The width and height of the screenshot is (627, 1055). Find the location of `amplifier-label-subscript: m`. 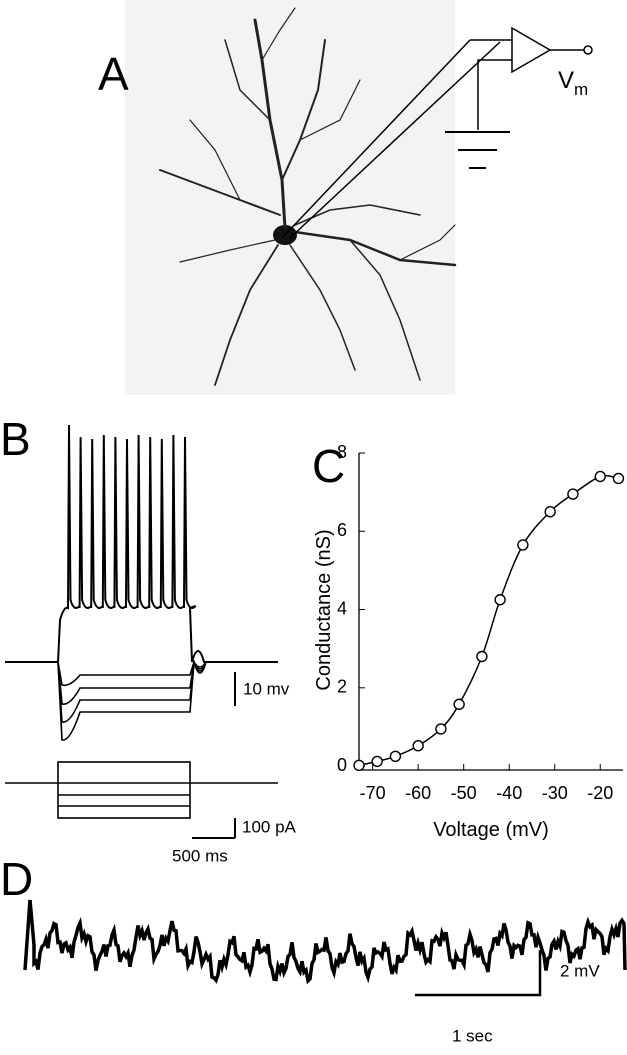

amplifier-label-subscript: m is located at coordinates (581, 89).